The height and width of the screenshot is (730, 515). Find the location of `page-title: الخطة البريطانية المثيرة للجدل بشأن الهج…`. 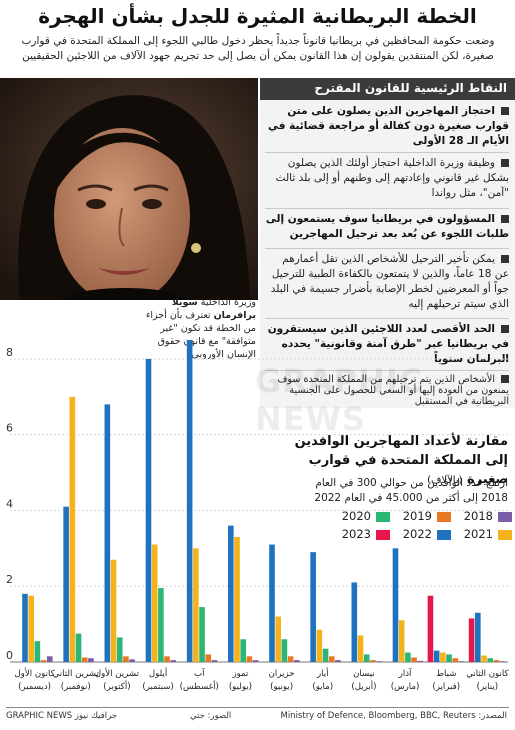

page-title: الخطة البريطانية المثيرة للجدل بشأن الهج… is located at coordinates (257, 16).